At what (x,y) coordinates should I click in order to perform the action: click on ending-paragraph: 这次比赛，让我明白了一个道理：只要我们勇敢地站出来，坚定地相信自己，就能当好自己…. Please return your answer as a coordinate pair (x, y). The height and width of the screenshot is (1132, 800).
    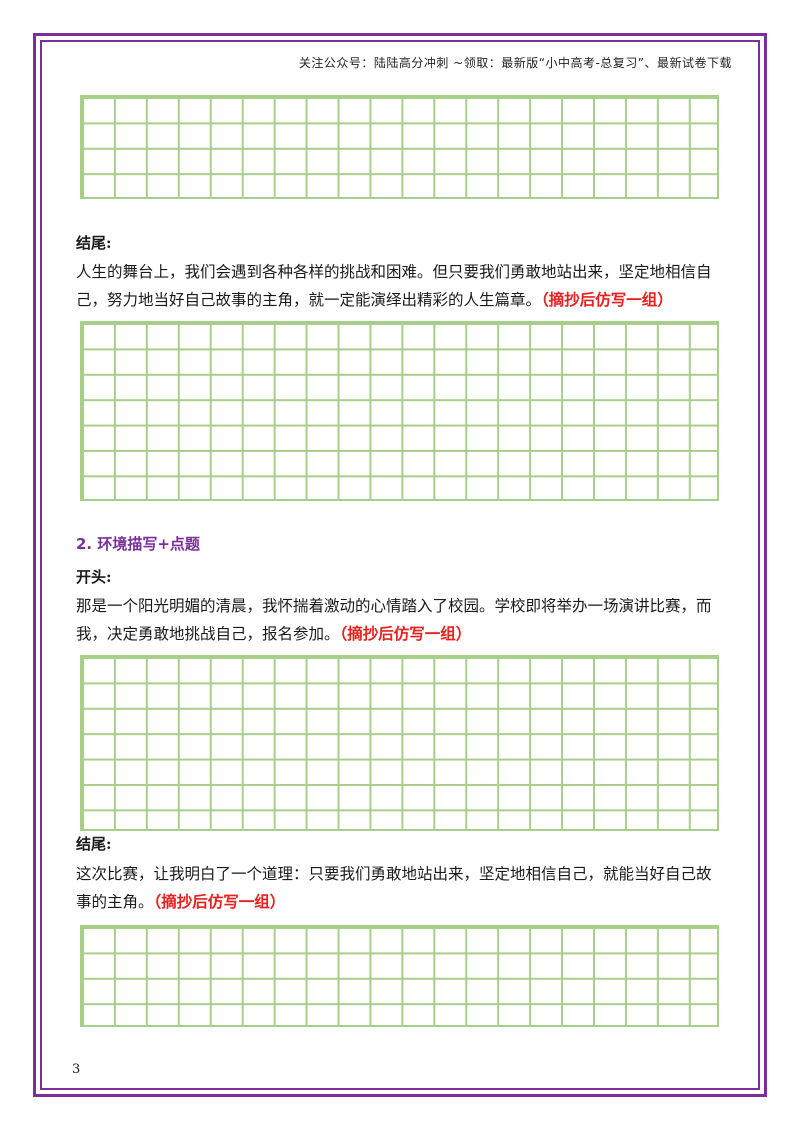
    Looking at the image, I should click on (401, 888).